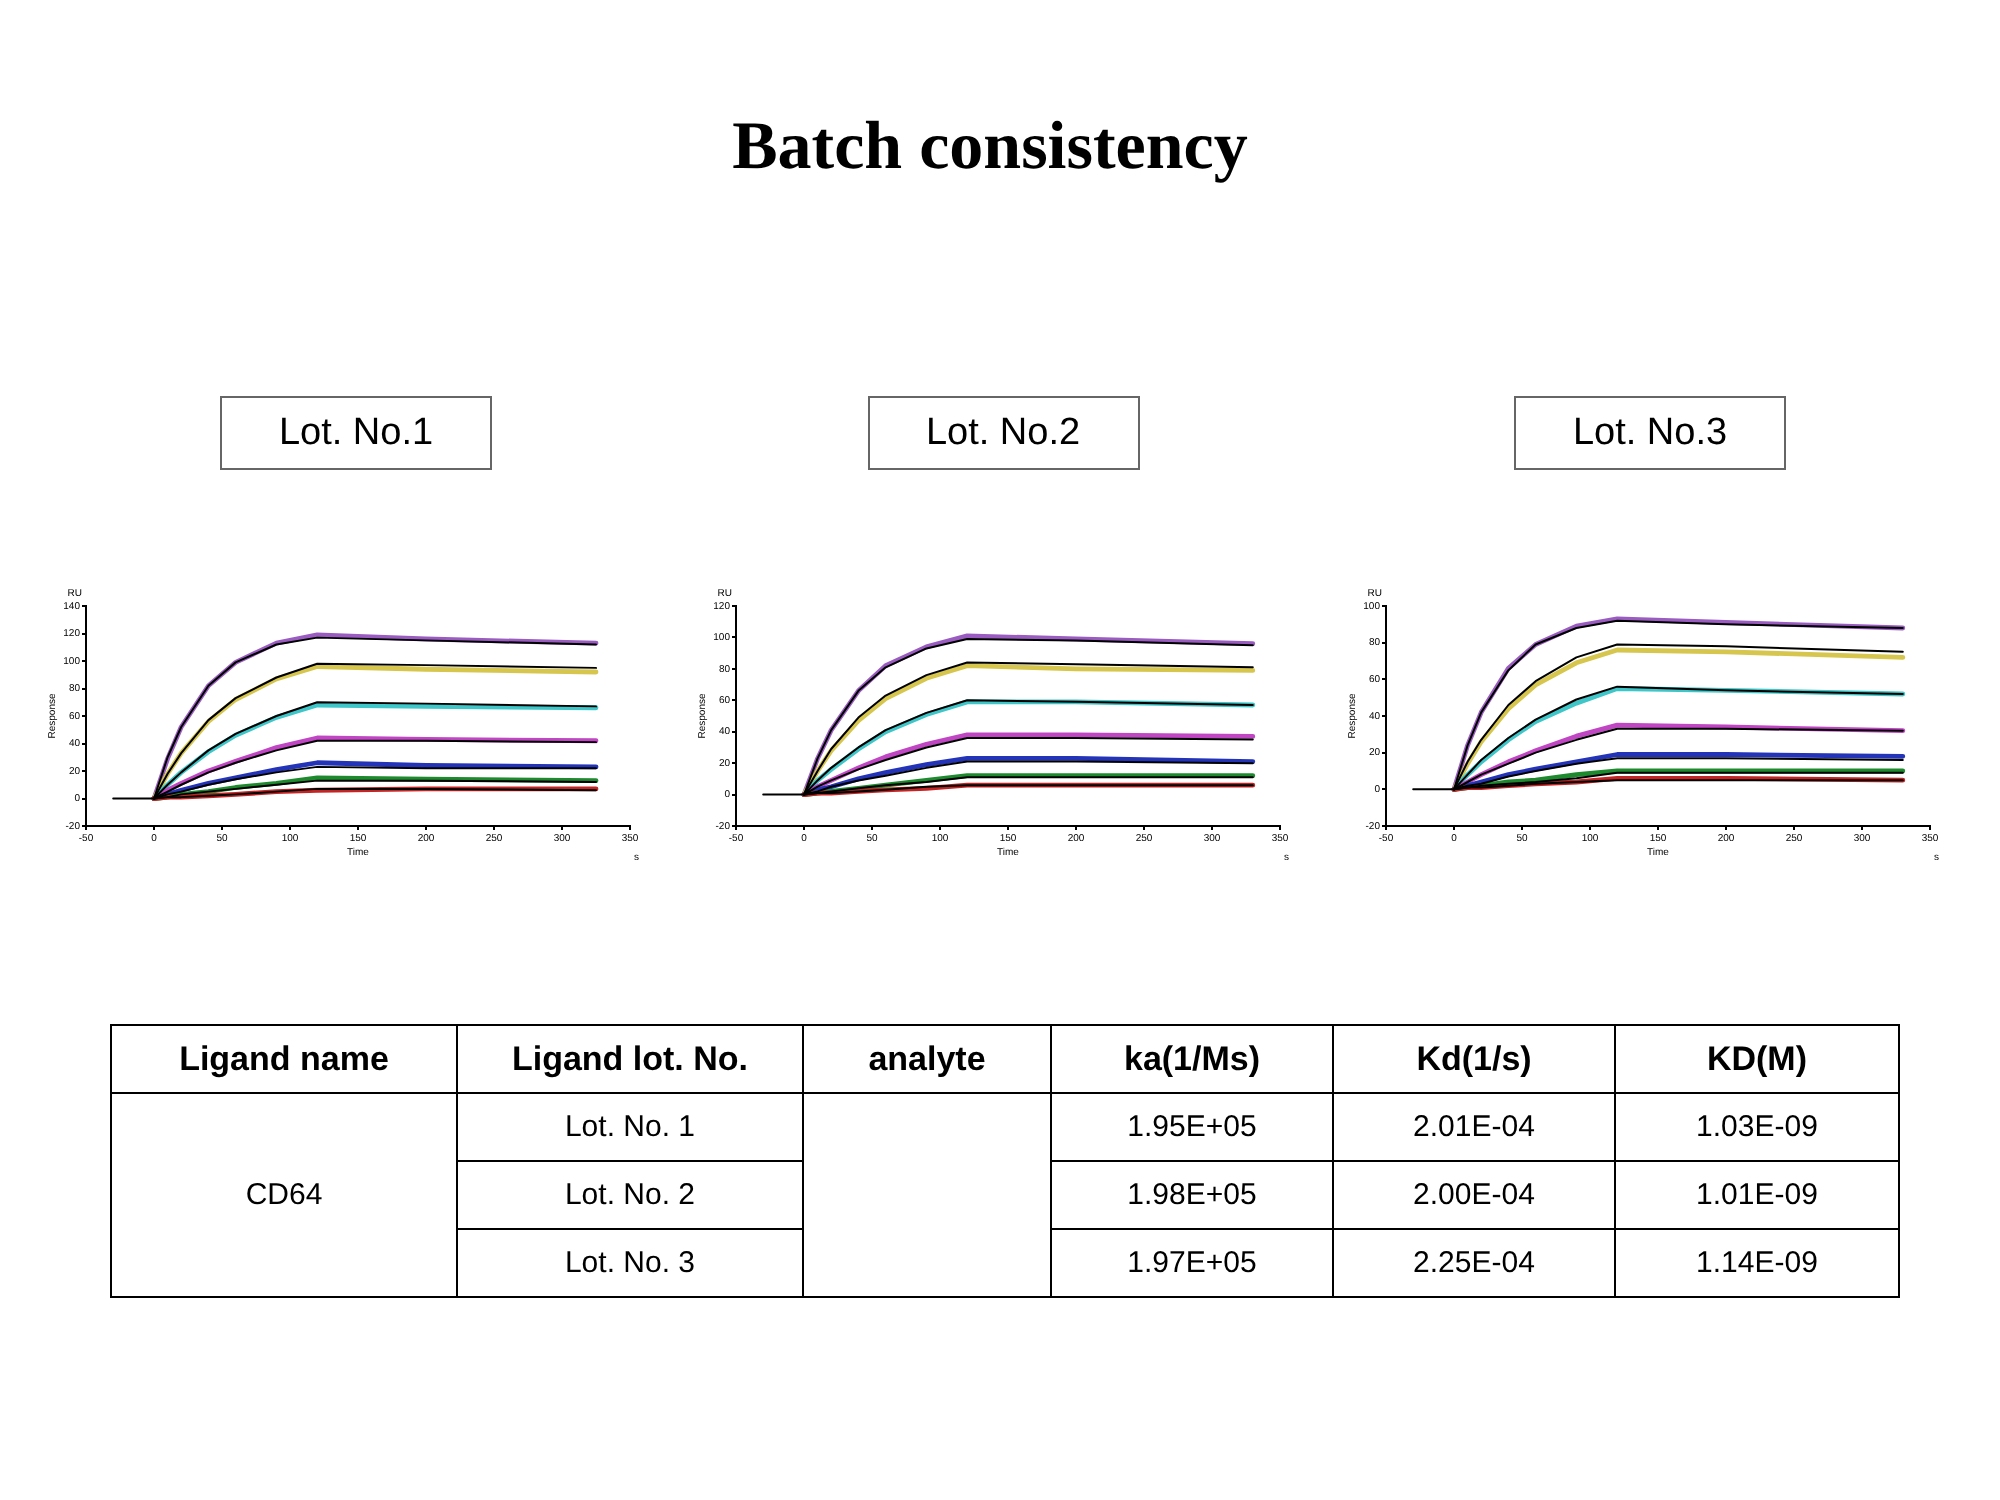 The height and width of the screenshot is (1500, 2000). I want to click on chart-title: Lot. No.1, so click(356, 433).